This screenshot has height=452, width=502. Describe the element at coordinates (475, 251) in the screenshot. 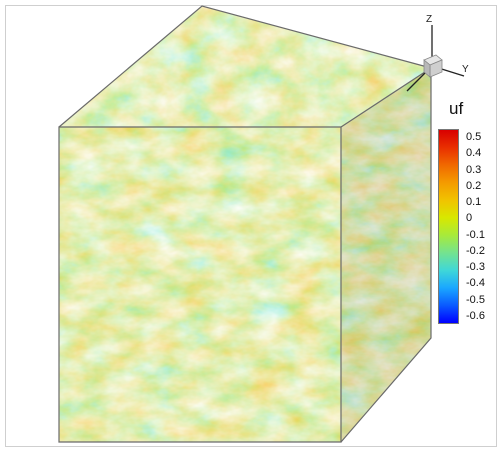

I see `colorbar-tick-label: -0.2` at that location.